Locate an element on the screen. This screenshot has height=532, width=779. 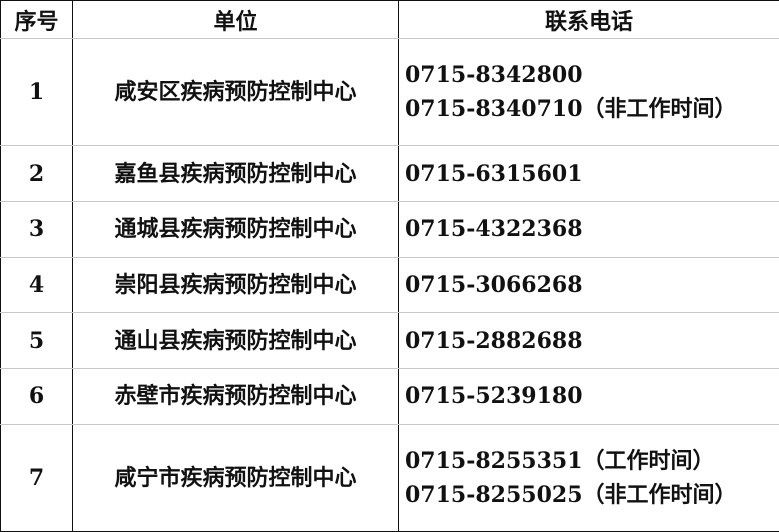
row-unit: 崇阳县疾病预防控制中心 is located at coordinates (235, 285).